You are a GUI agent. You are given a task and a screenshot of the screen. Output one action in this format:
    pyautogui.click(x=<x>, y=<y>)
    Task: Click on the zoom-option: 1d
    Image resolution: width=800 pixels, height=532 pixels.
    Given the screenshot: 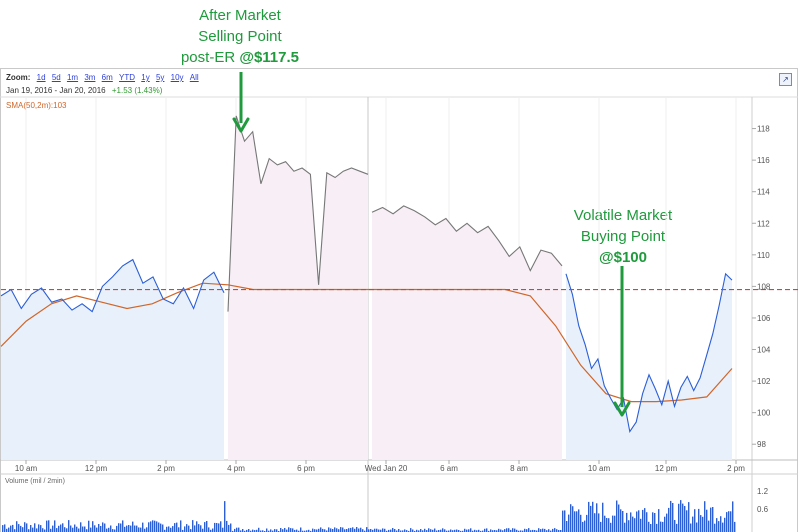 What is the action you would take?
    pyautogui.click(x=41, y=77)
    